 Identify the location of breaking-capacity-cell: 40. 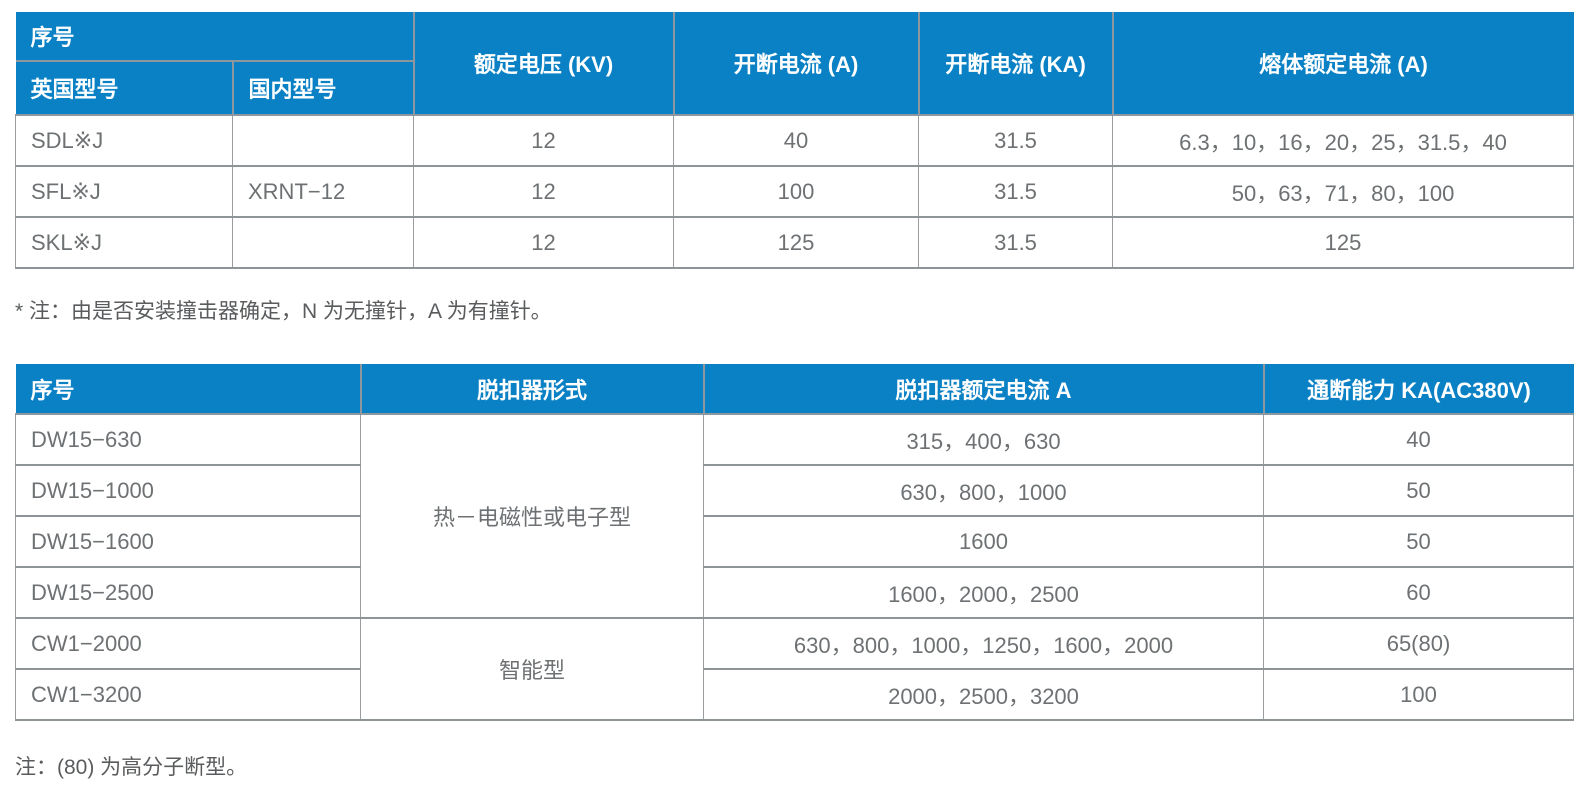
(1418, 440).